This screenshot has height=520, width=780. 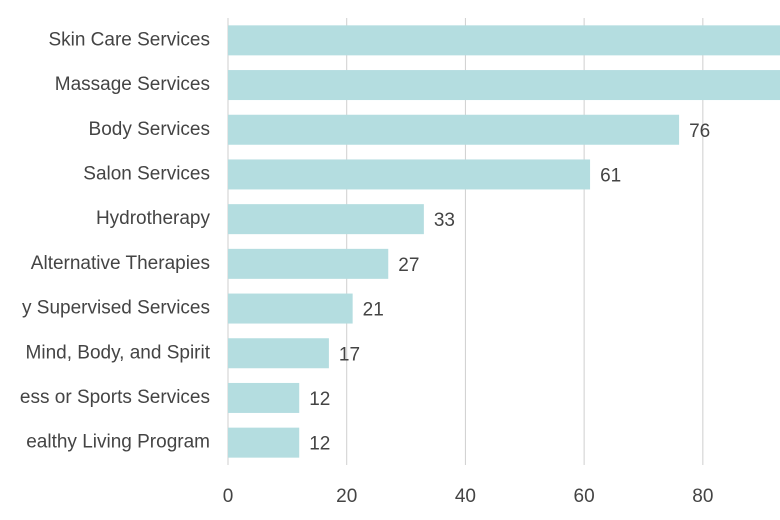 What do you see at coordinates (118, 442) in the screenshot?
I see `y-tick-label: ealthy Living Program` at bounding box center [118, 442].